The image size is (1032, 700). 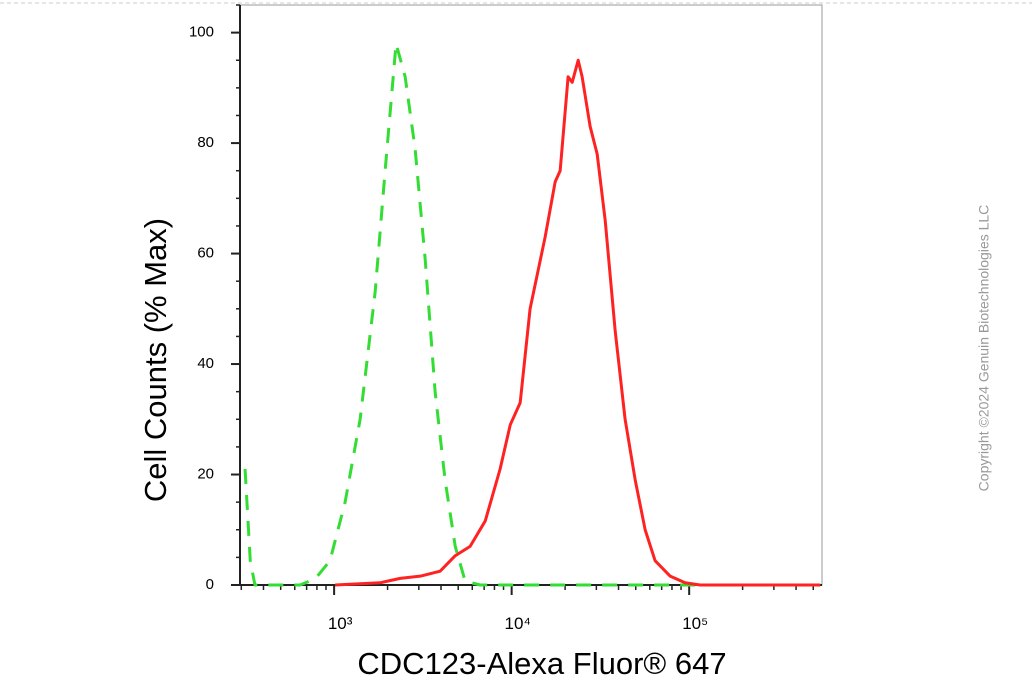 What do you see at coordinates (205, 142) in the screenshot?
I see `y-tick-label: 80` at bounding box center [205, 142].